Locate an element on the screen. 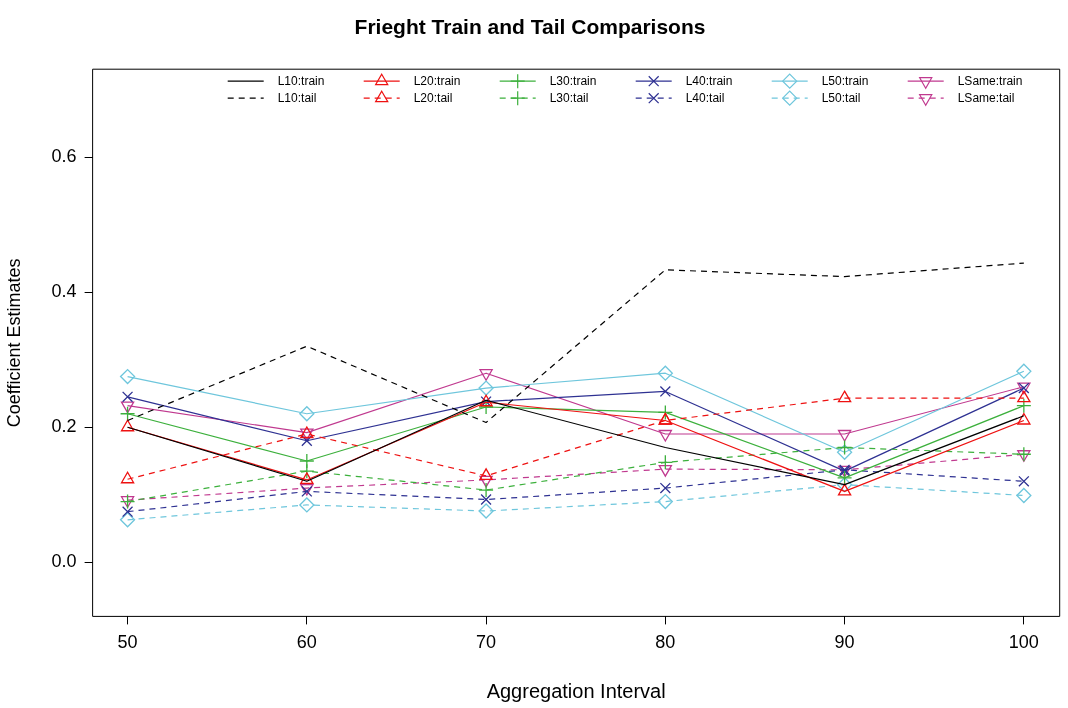 Image resolution: width=1068 pixels, height=708 pixels. legend-label: L40:tail is located at coordinates (705, 97).